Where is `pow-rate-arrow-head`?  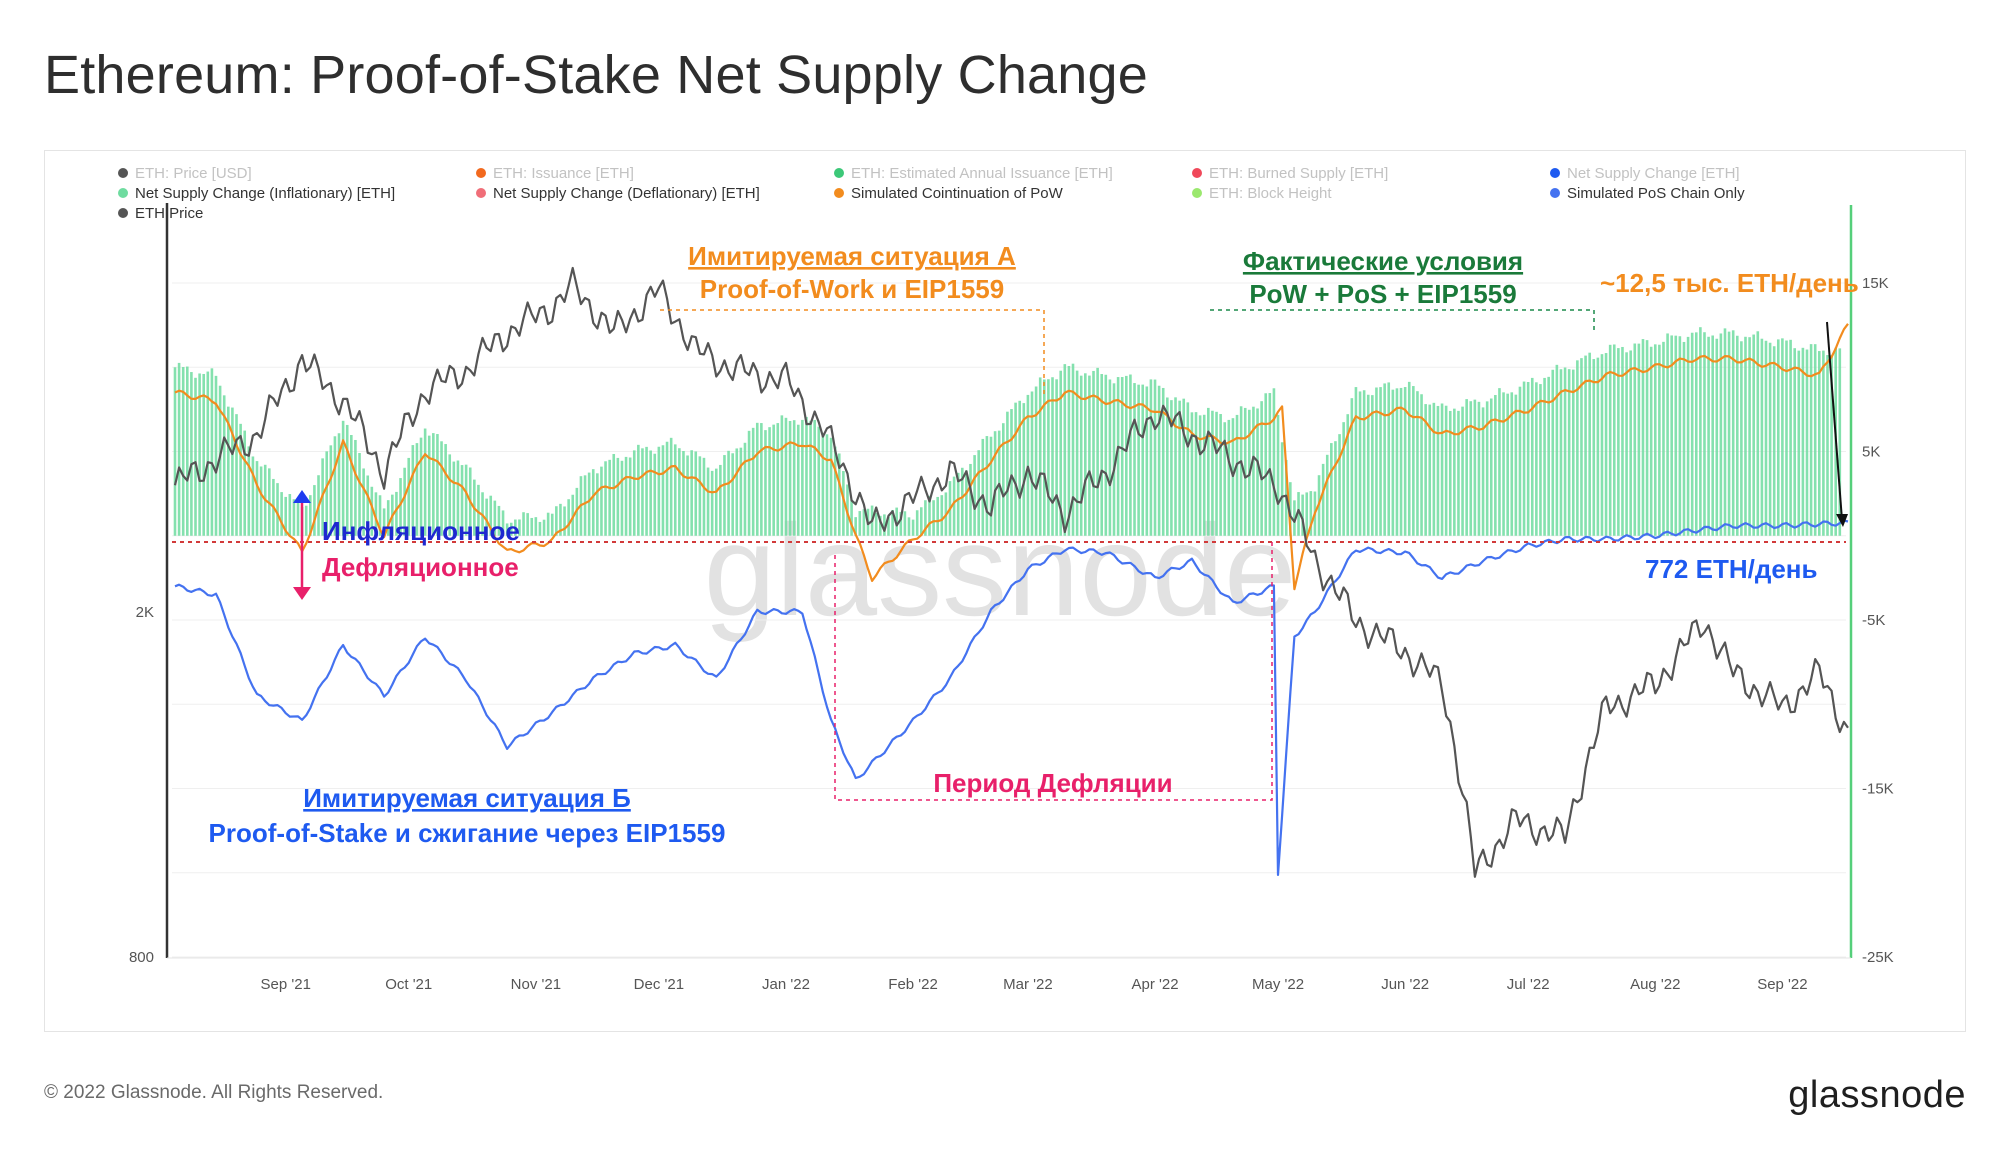 pow-rate-arrow-head is located at coordinates (1842, 520).